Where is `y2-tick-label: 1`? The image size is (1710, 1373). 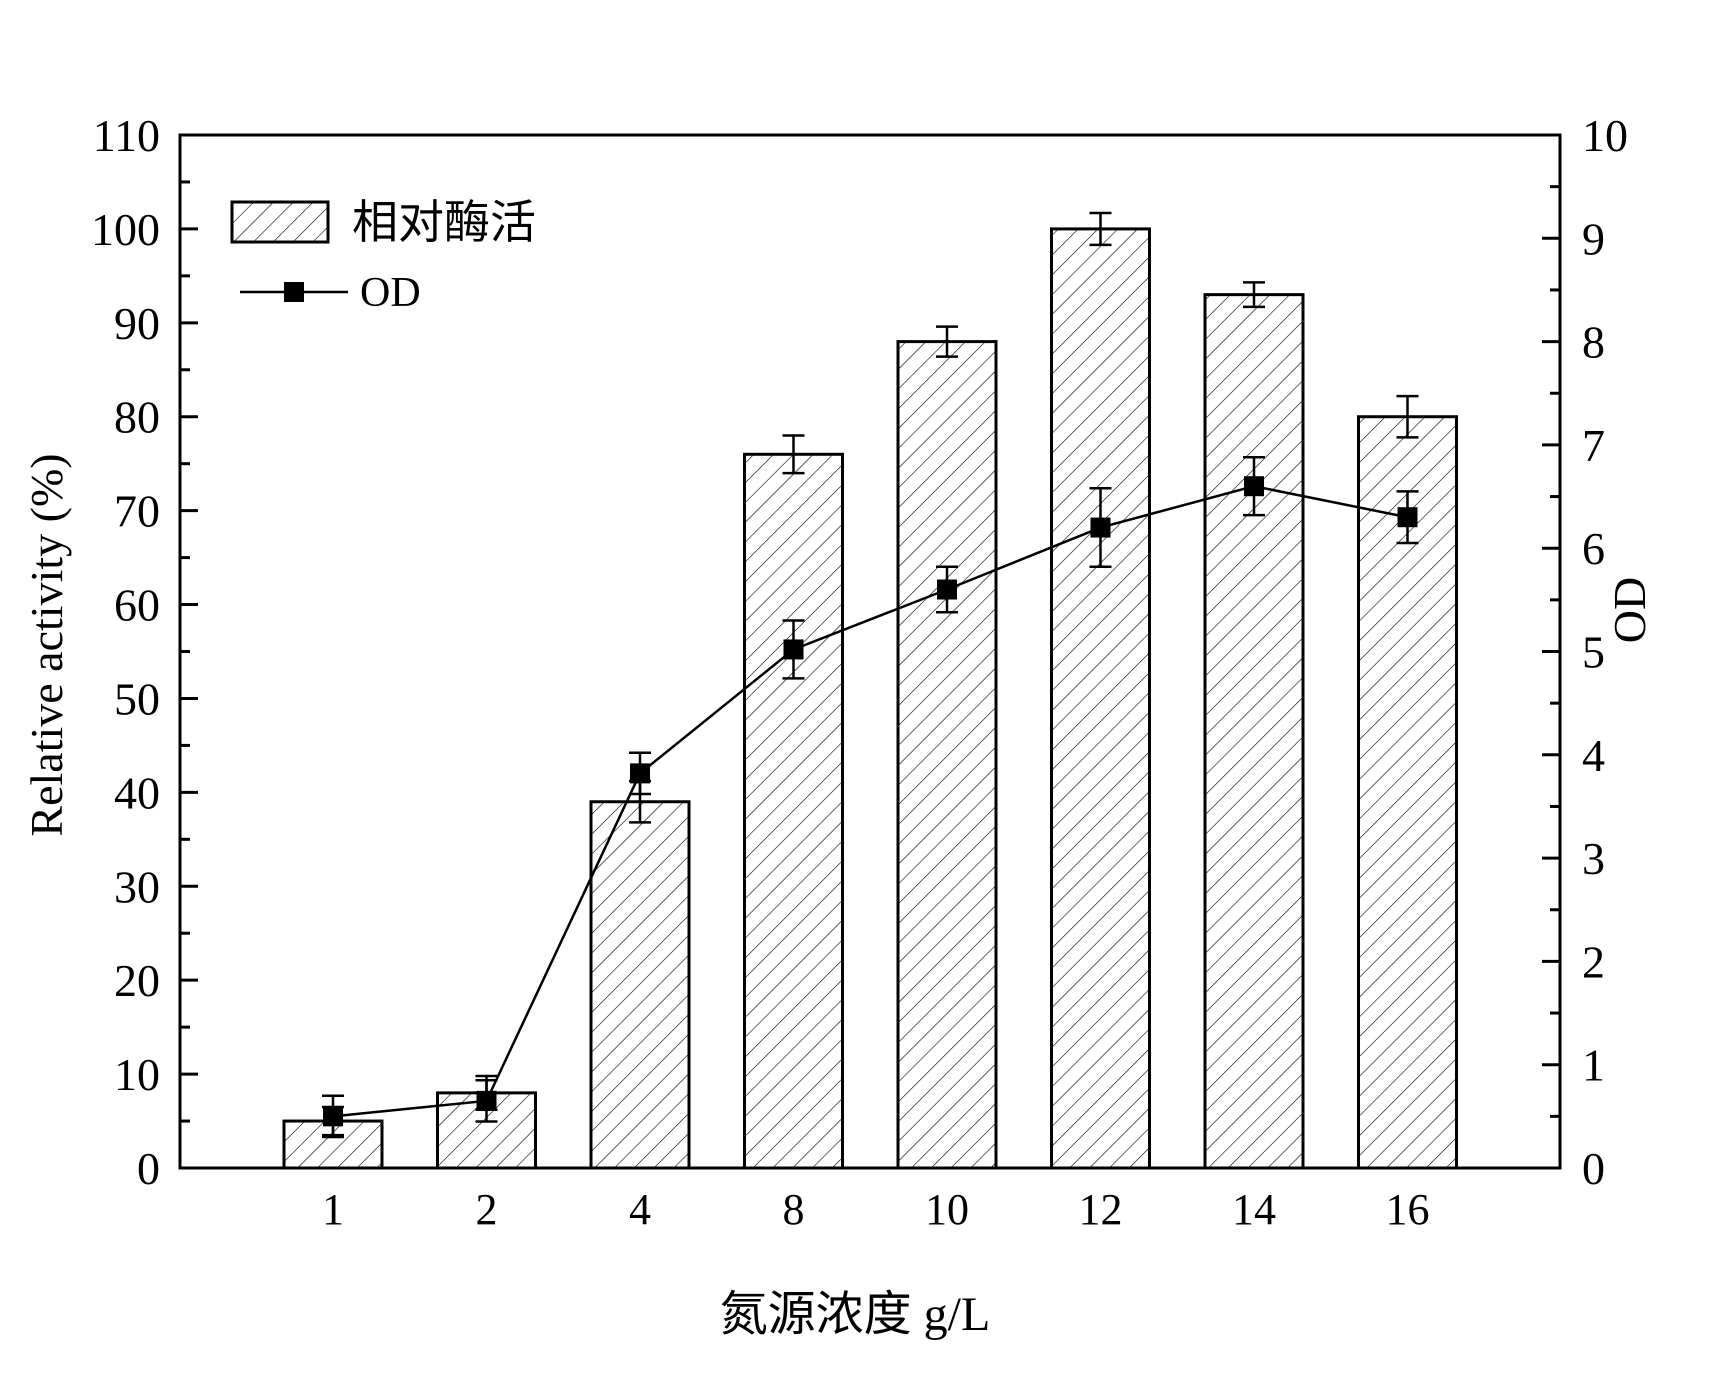
y2-tick-label: 1 is located at coordinates (1593, 1065).